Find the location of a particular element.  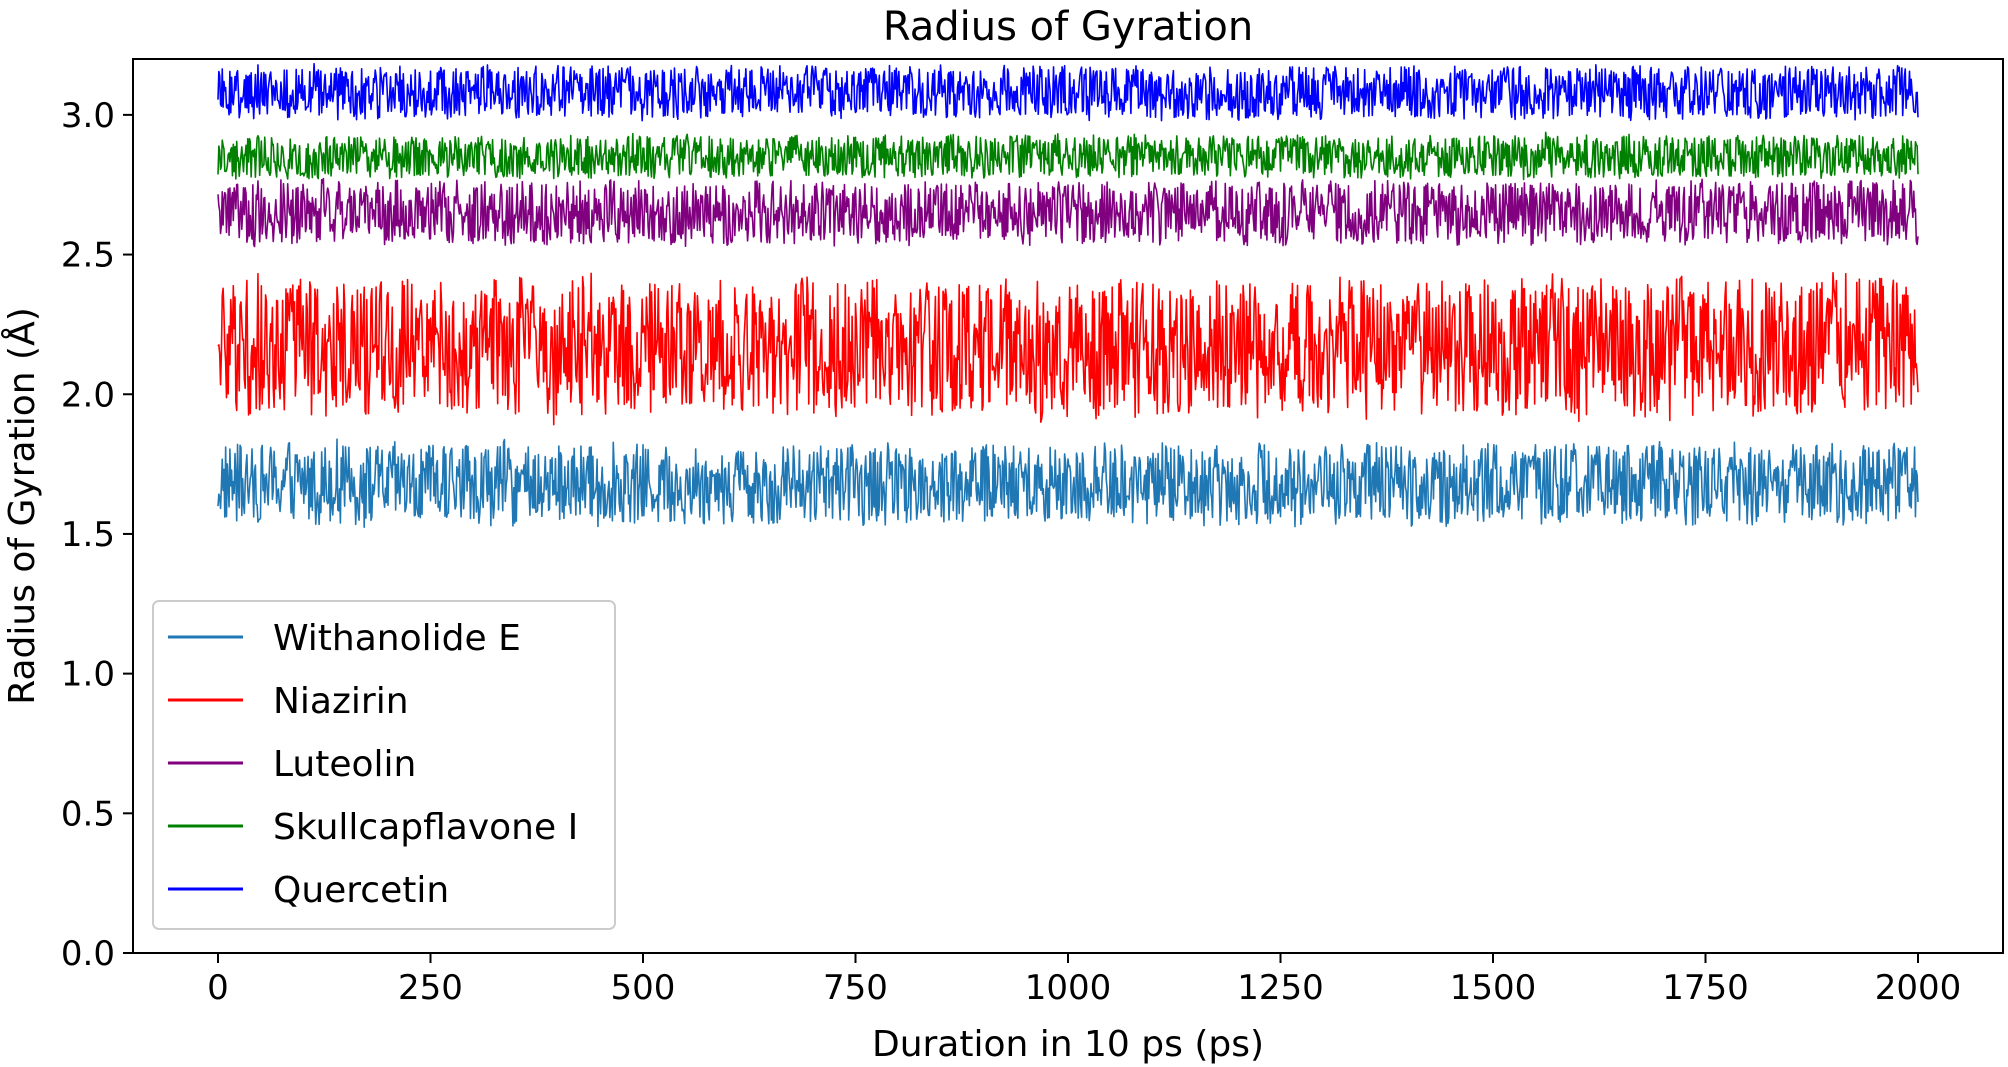

legend-box is located at coordinates (384, 765).